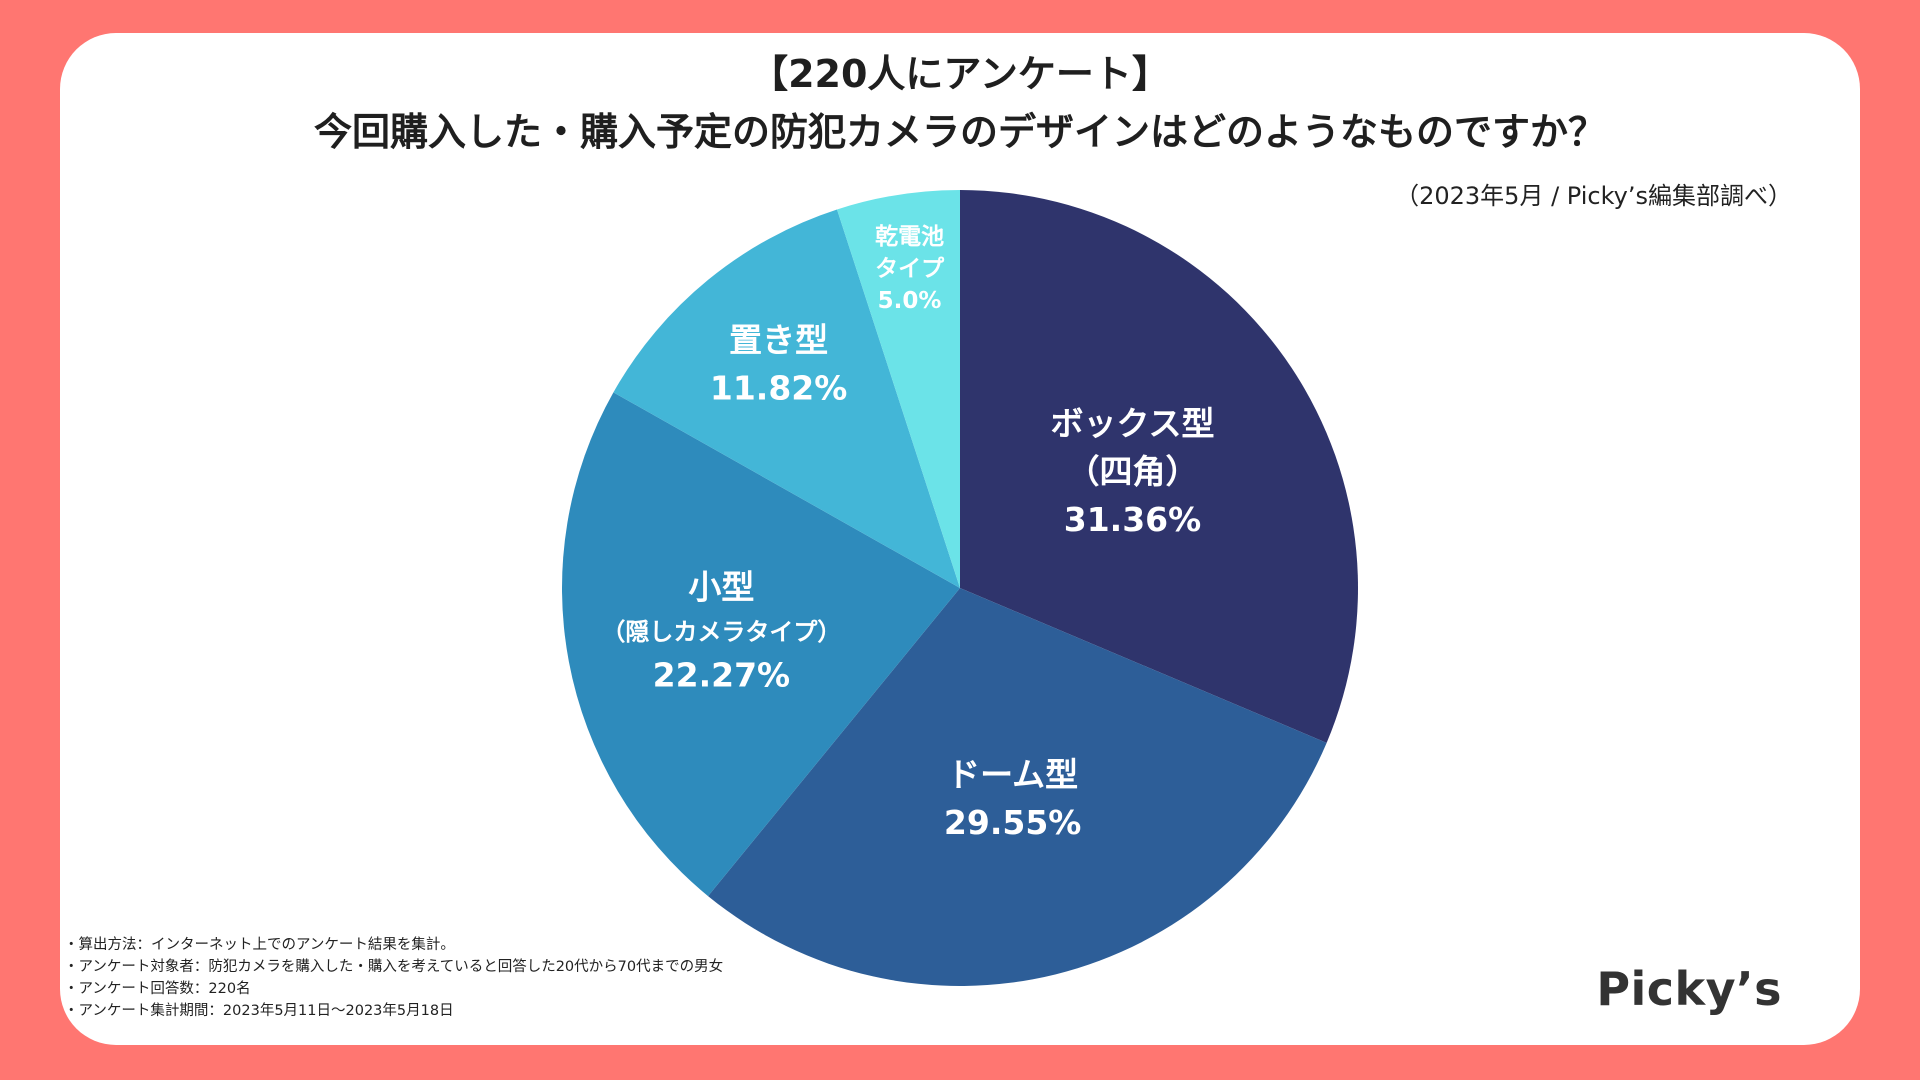 This screenshot has width=1920, height=1080. Describe the element at coordinates (1132, 423) in the screenshot. I see `pie-category-label-1-0: ボックス型` at that location.